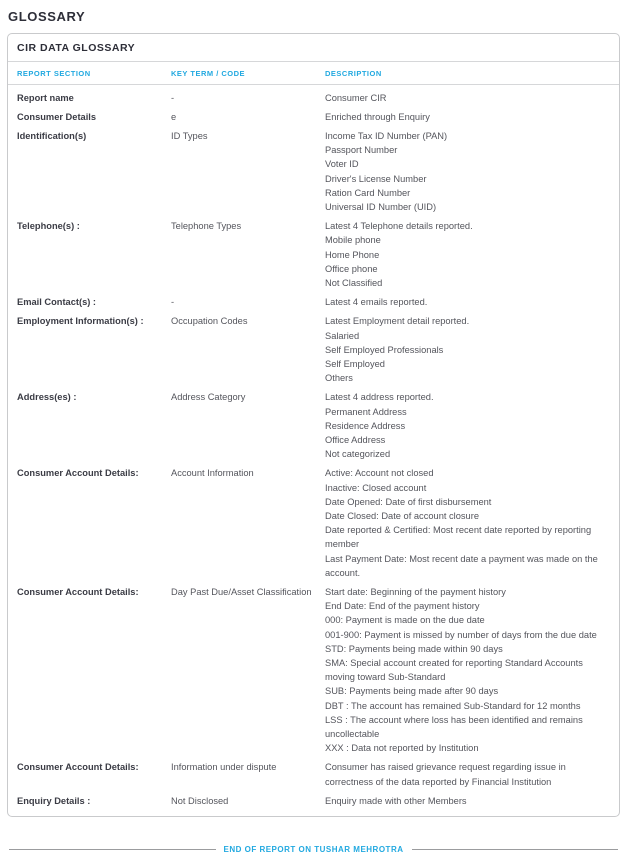 The image size is (627, 856). Describe the element at coordinates (57, 302) in the screenshot. I see `report-section-cell: Email Contact(s) :` at that location.